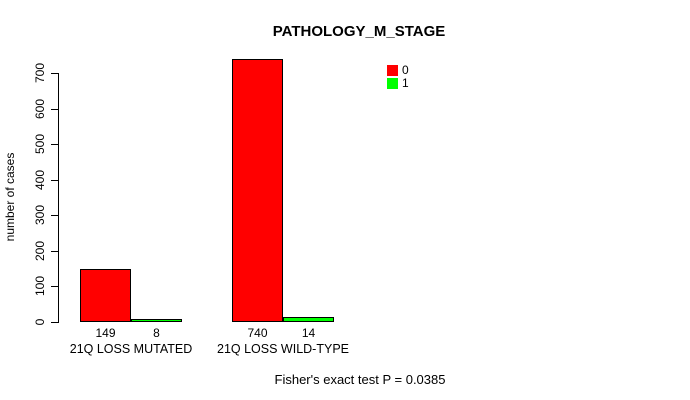 The height and width of the screenshot is (400, 690). I want to click on legend-label: 0, so click(405, 70).